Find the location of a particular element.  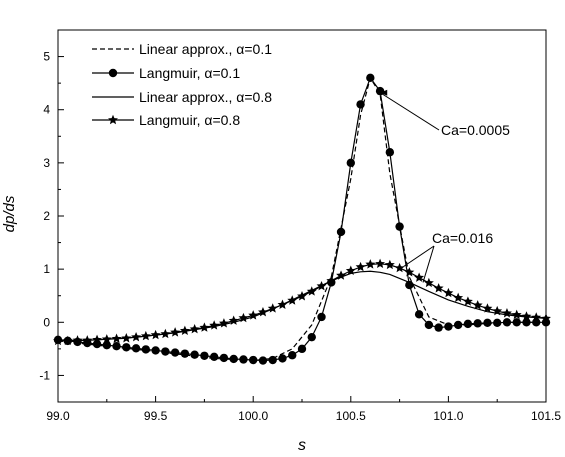

annotation-label: Ca=0.016 is located at coordinates (462, 238).